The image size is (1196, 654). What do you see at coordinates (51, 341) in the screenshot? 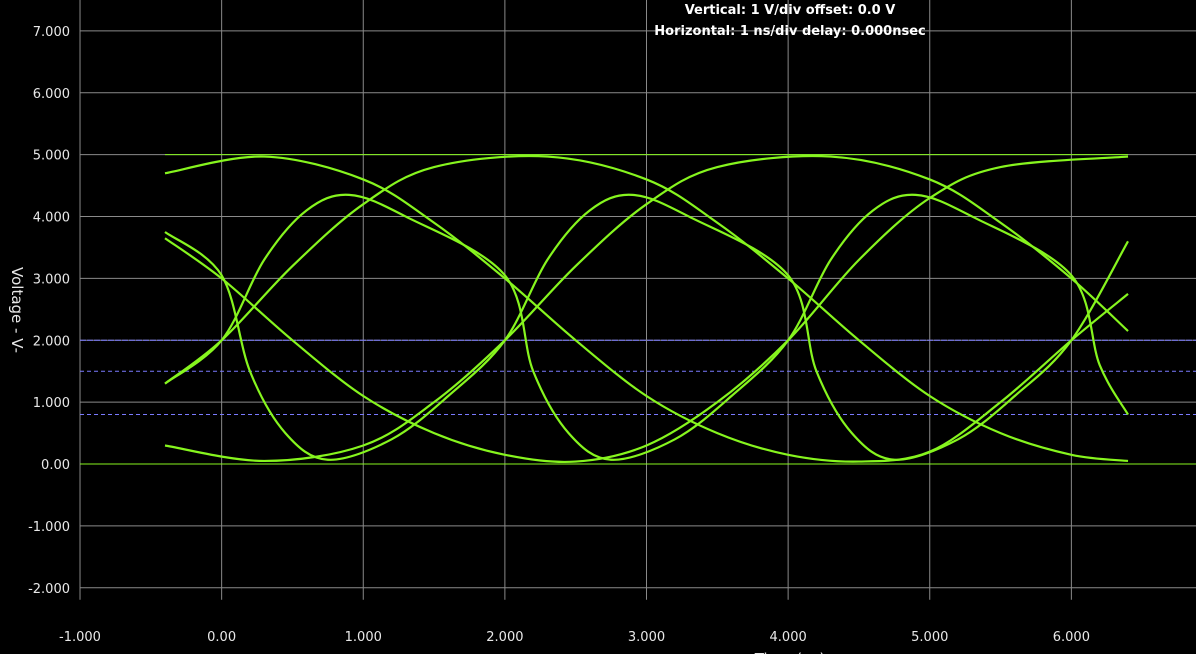
I see `y-tick-label: 2.000` at bounding box center [51, 341].